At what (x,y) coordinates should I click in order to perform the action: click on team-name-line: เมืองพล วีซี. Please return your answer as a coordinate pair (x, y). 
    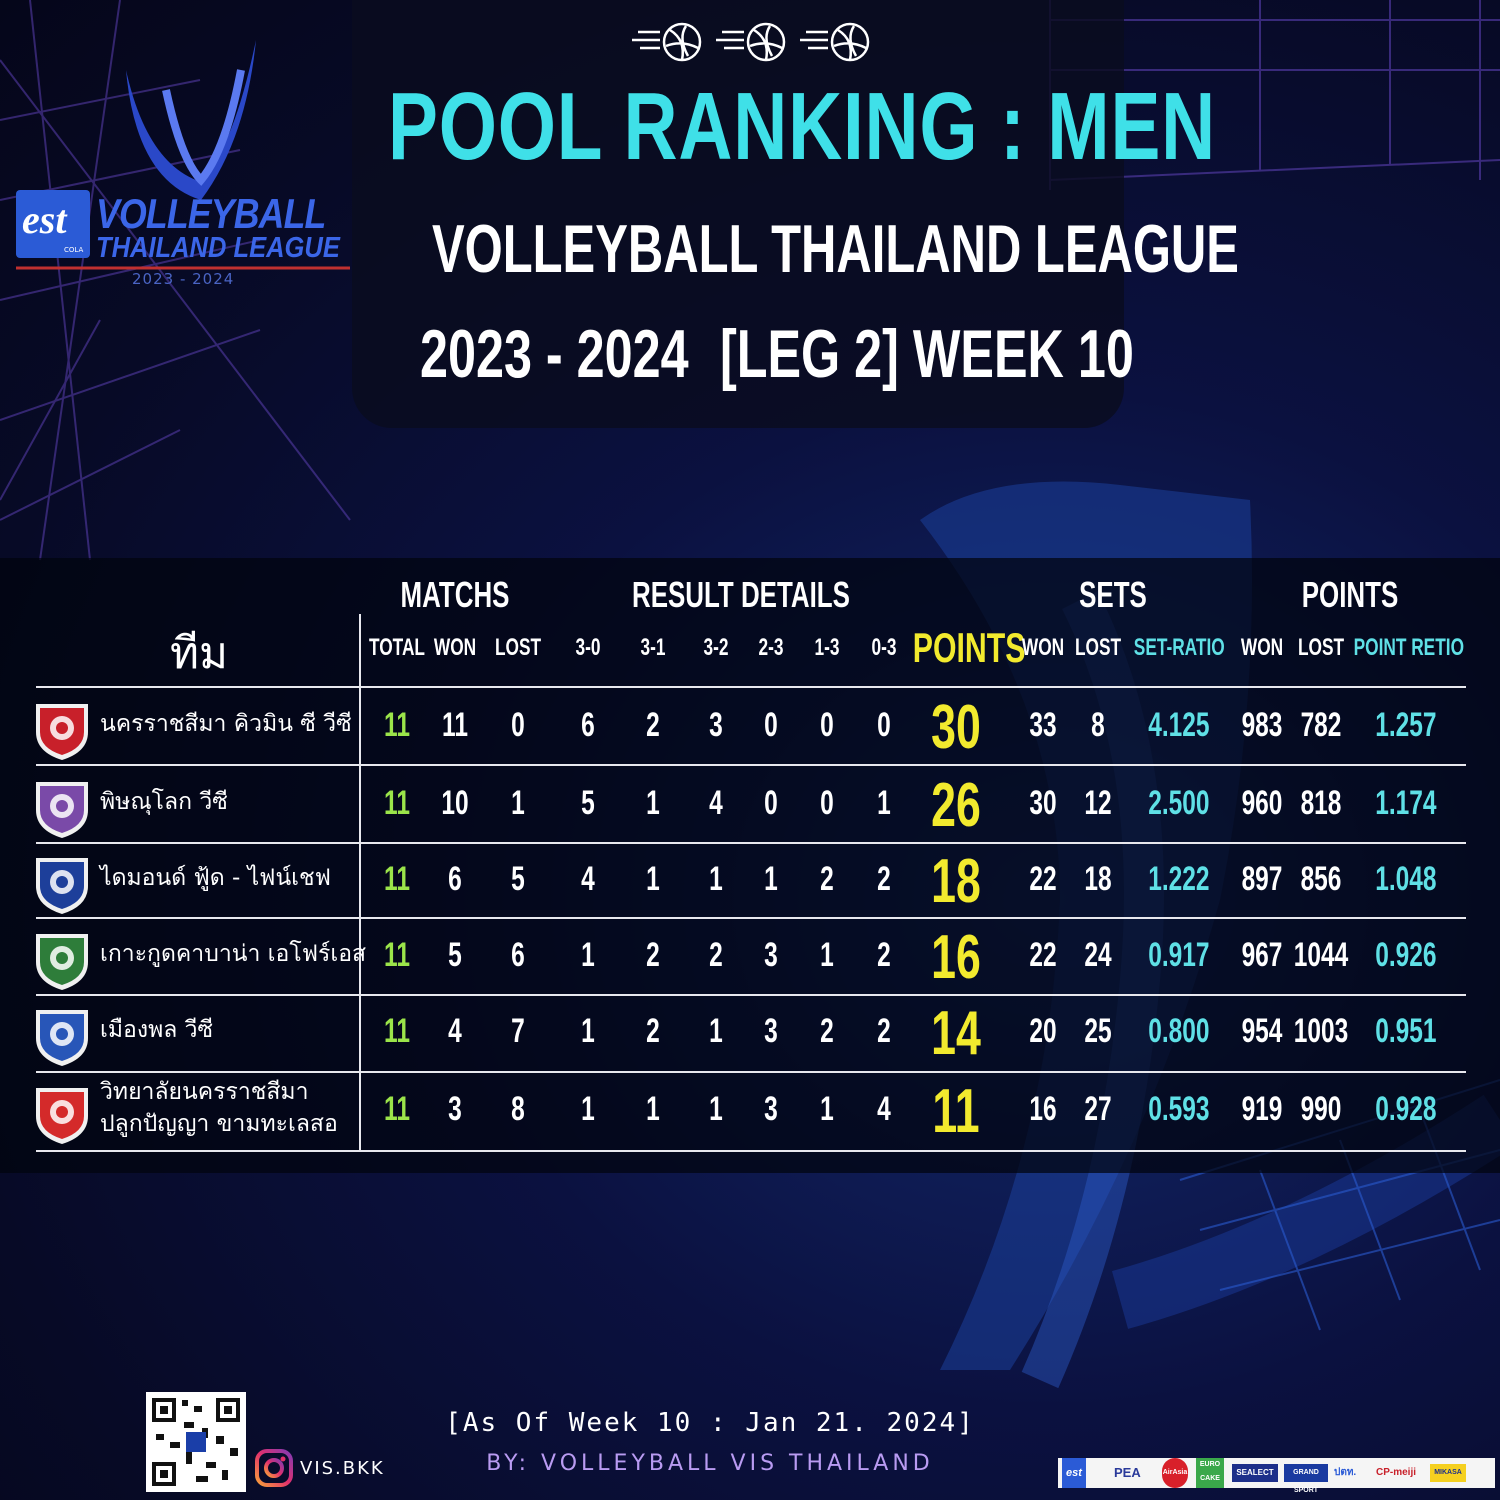
    Looking at the image, I should click on (157, 1030).